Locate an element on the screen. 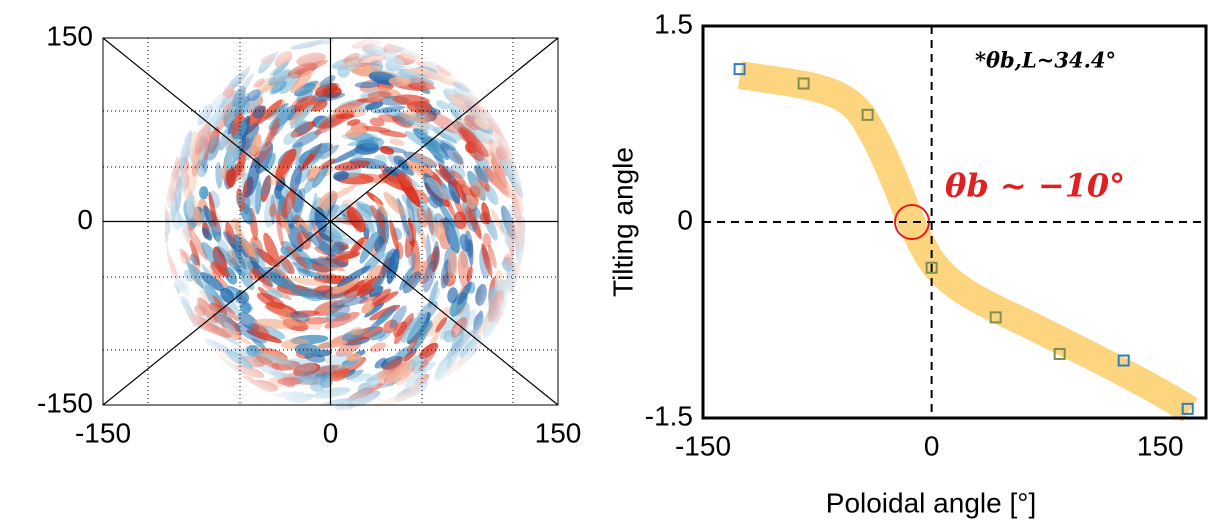  x-axis-label: Poloidal angle [°] is located at coordinates (931, 502).